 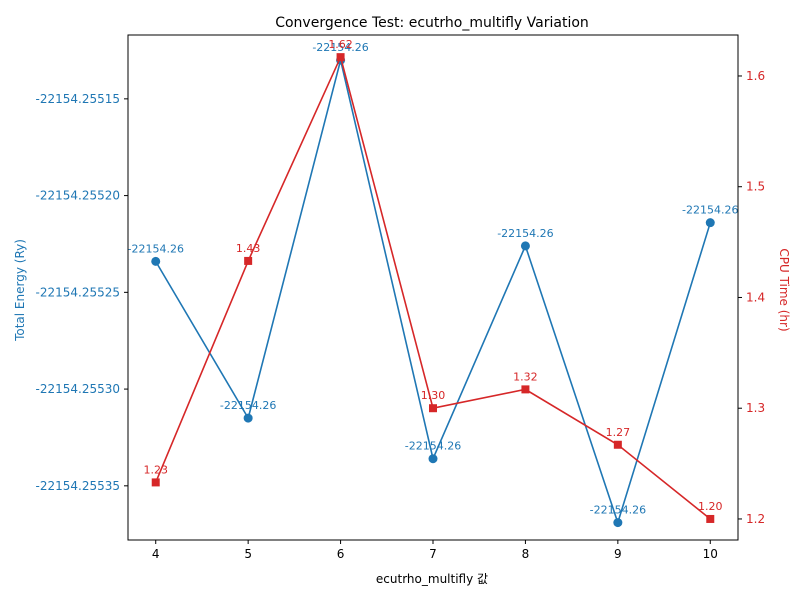 I want to click on x-tick-label: 10, so click(x=710, y=554).